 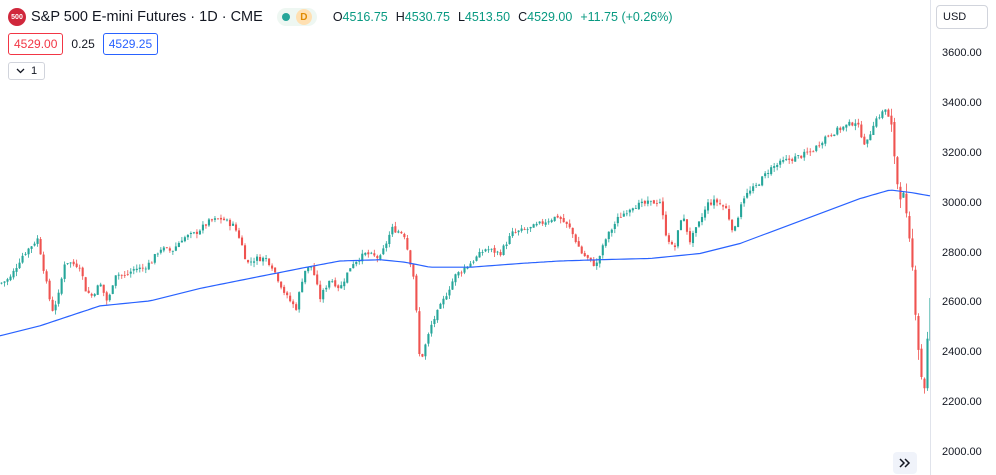 I want to click on market-status-pill: D, so click(x=296, y=17).